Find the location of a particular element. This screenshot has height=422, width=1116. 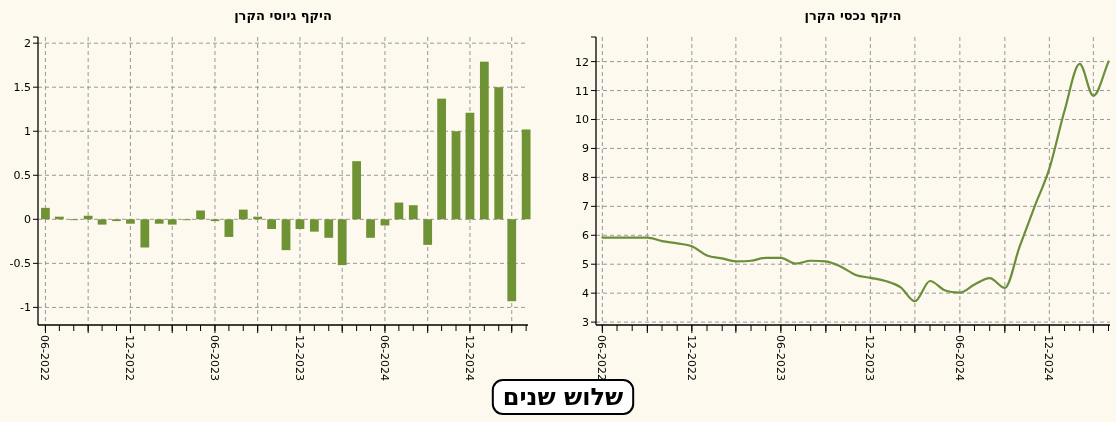

y-tick-label: 7 is located at coordinates (585, 207).